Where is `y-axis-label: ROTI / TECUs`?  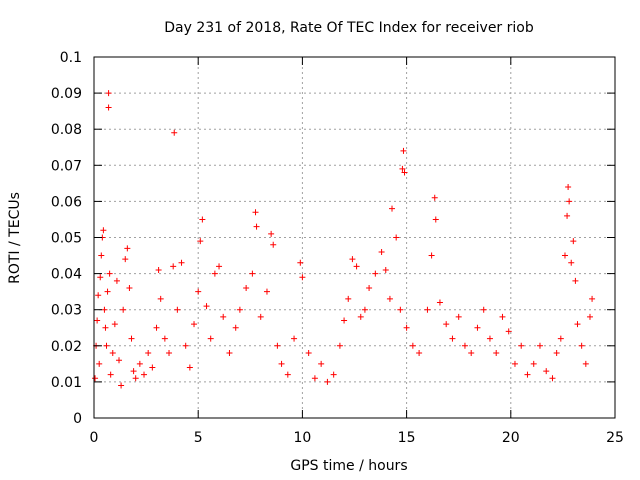
y-axis-label: ROTI / TECUs is located at coordinates (15, 238).